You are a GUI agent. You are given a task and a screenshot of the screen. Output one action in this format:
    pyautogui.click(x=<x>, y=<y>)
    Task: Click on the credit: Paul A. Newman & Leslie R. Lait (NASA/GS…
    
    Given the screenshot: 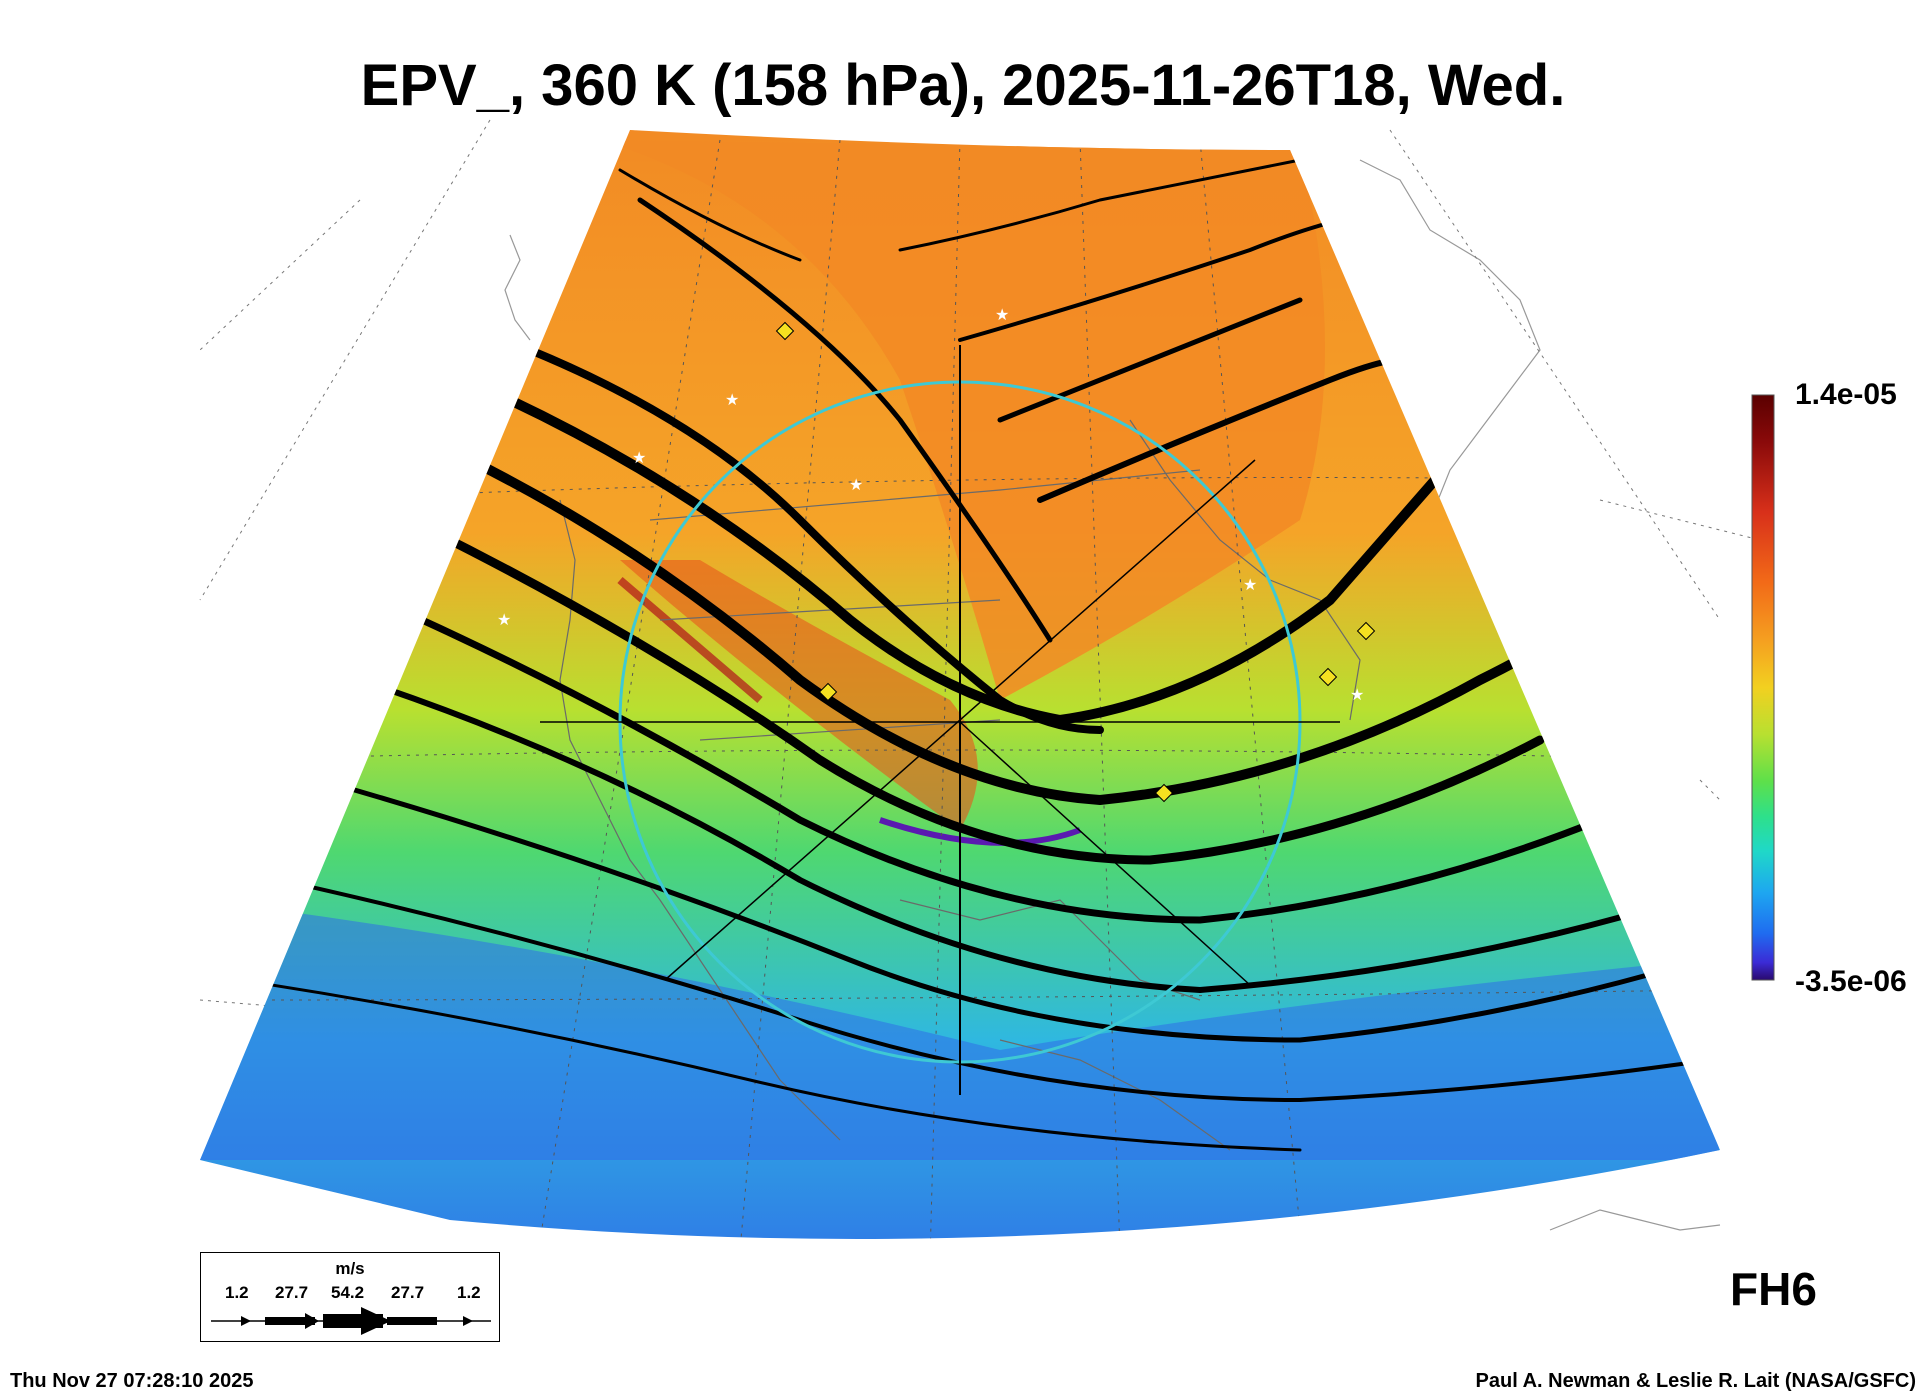 What is the action you would take?
    pyautogui.click(x=1695, y=1381)
    